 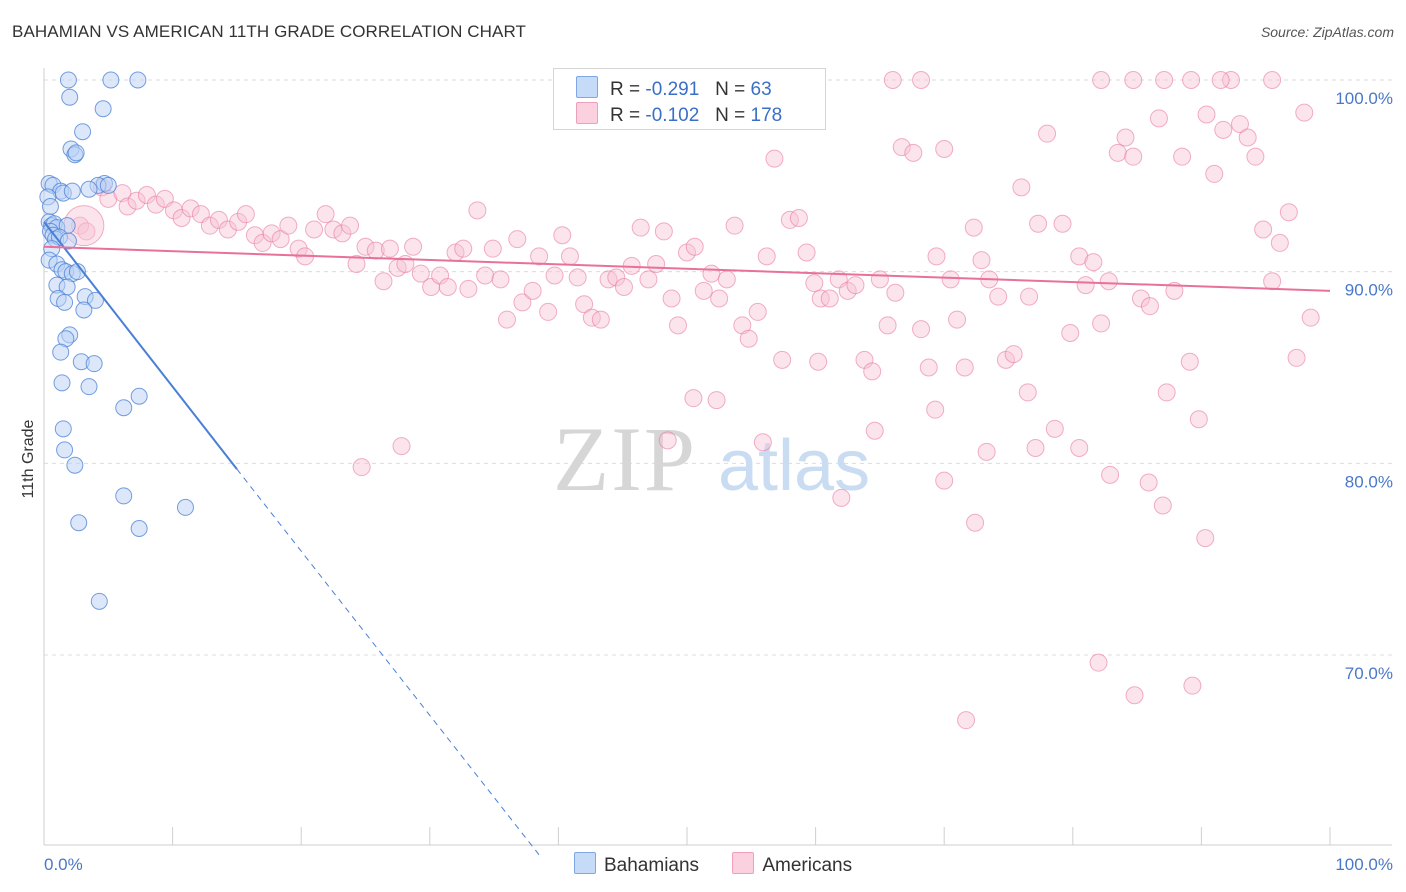 What do you see at coordinates (625, 459) in the screenshot?
I see `watermark-zip: ZIP` at bounding box center [625, 459].